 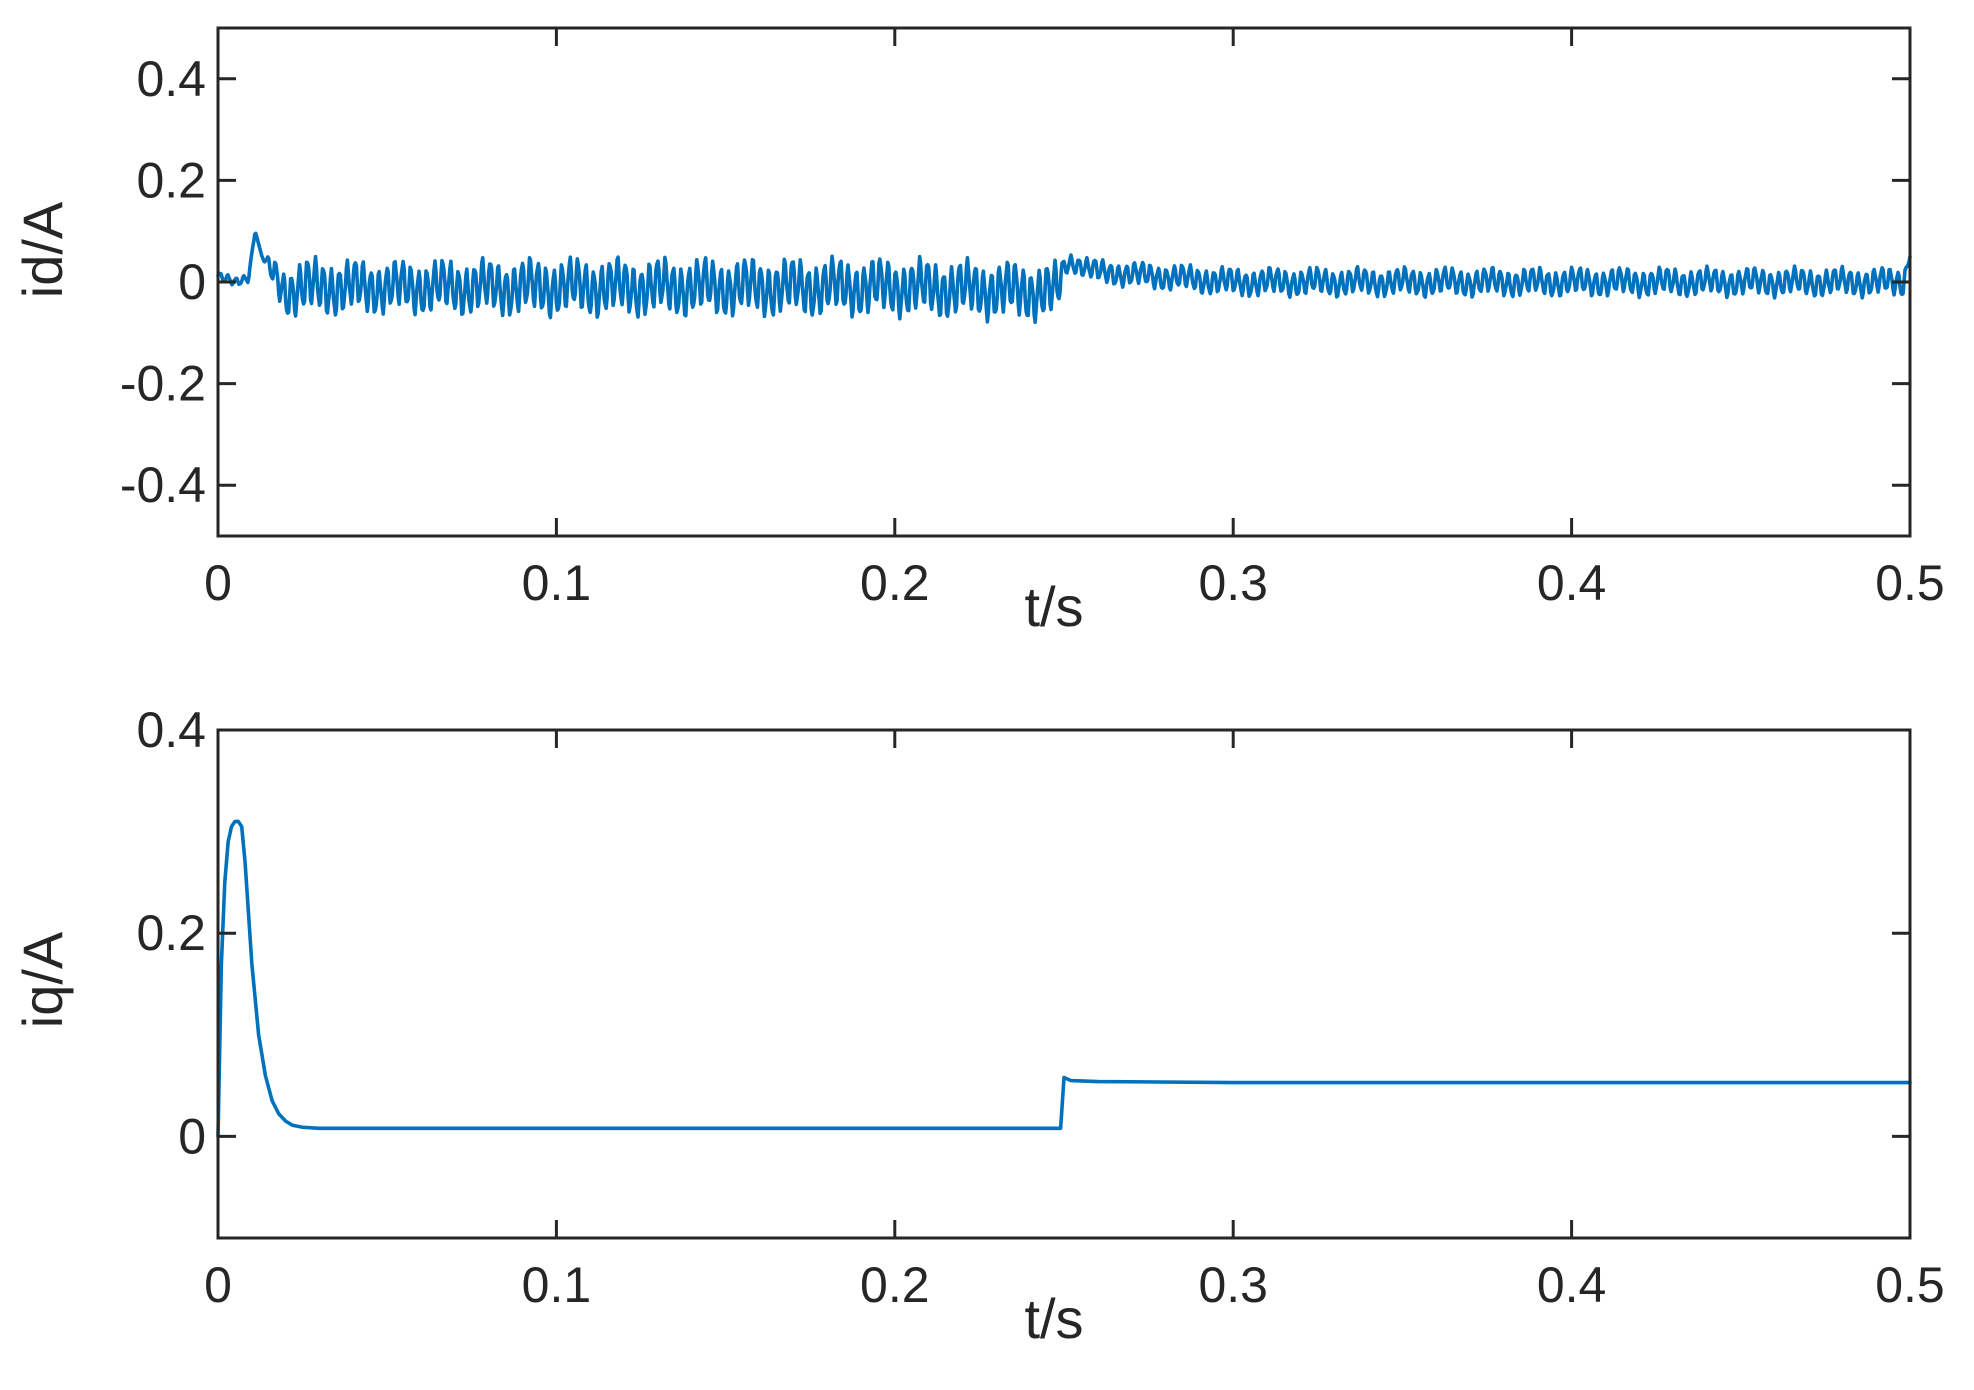 I want to click on y-axis-title: id/A, so click(x=42, y=249).